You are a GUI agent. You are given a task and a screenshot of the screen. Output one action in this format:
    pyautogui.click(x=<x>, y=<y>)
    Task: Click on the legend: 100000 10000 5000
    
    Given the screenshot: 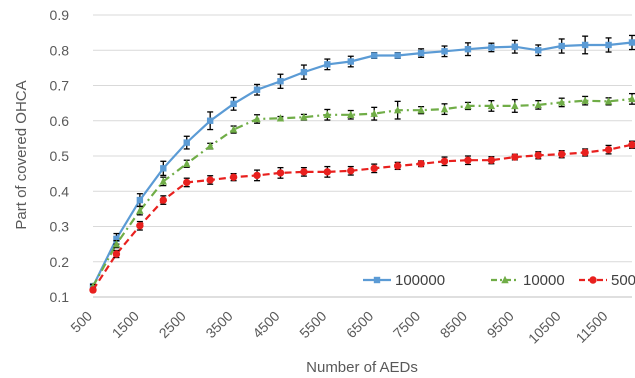 What is the action you would take?
    pyautogui.click(x=499, y=280)
    